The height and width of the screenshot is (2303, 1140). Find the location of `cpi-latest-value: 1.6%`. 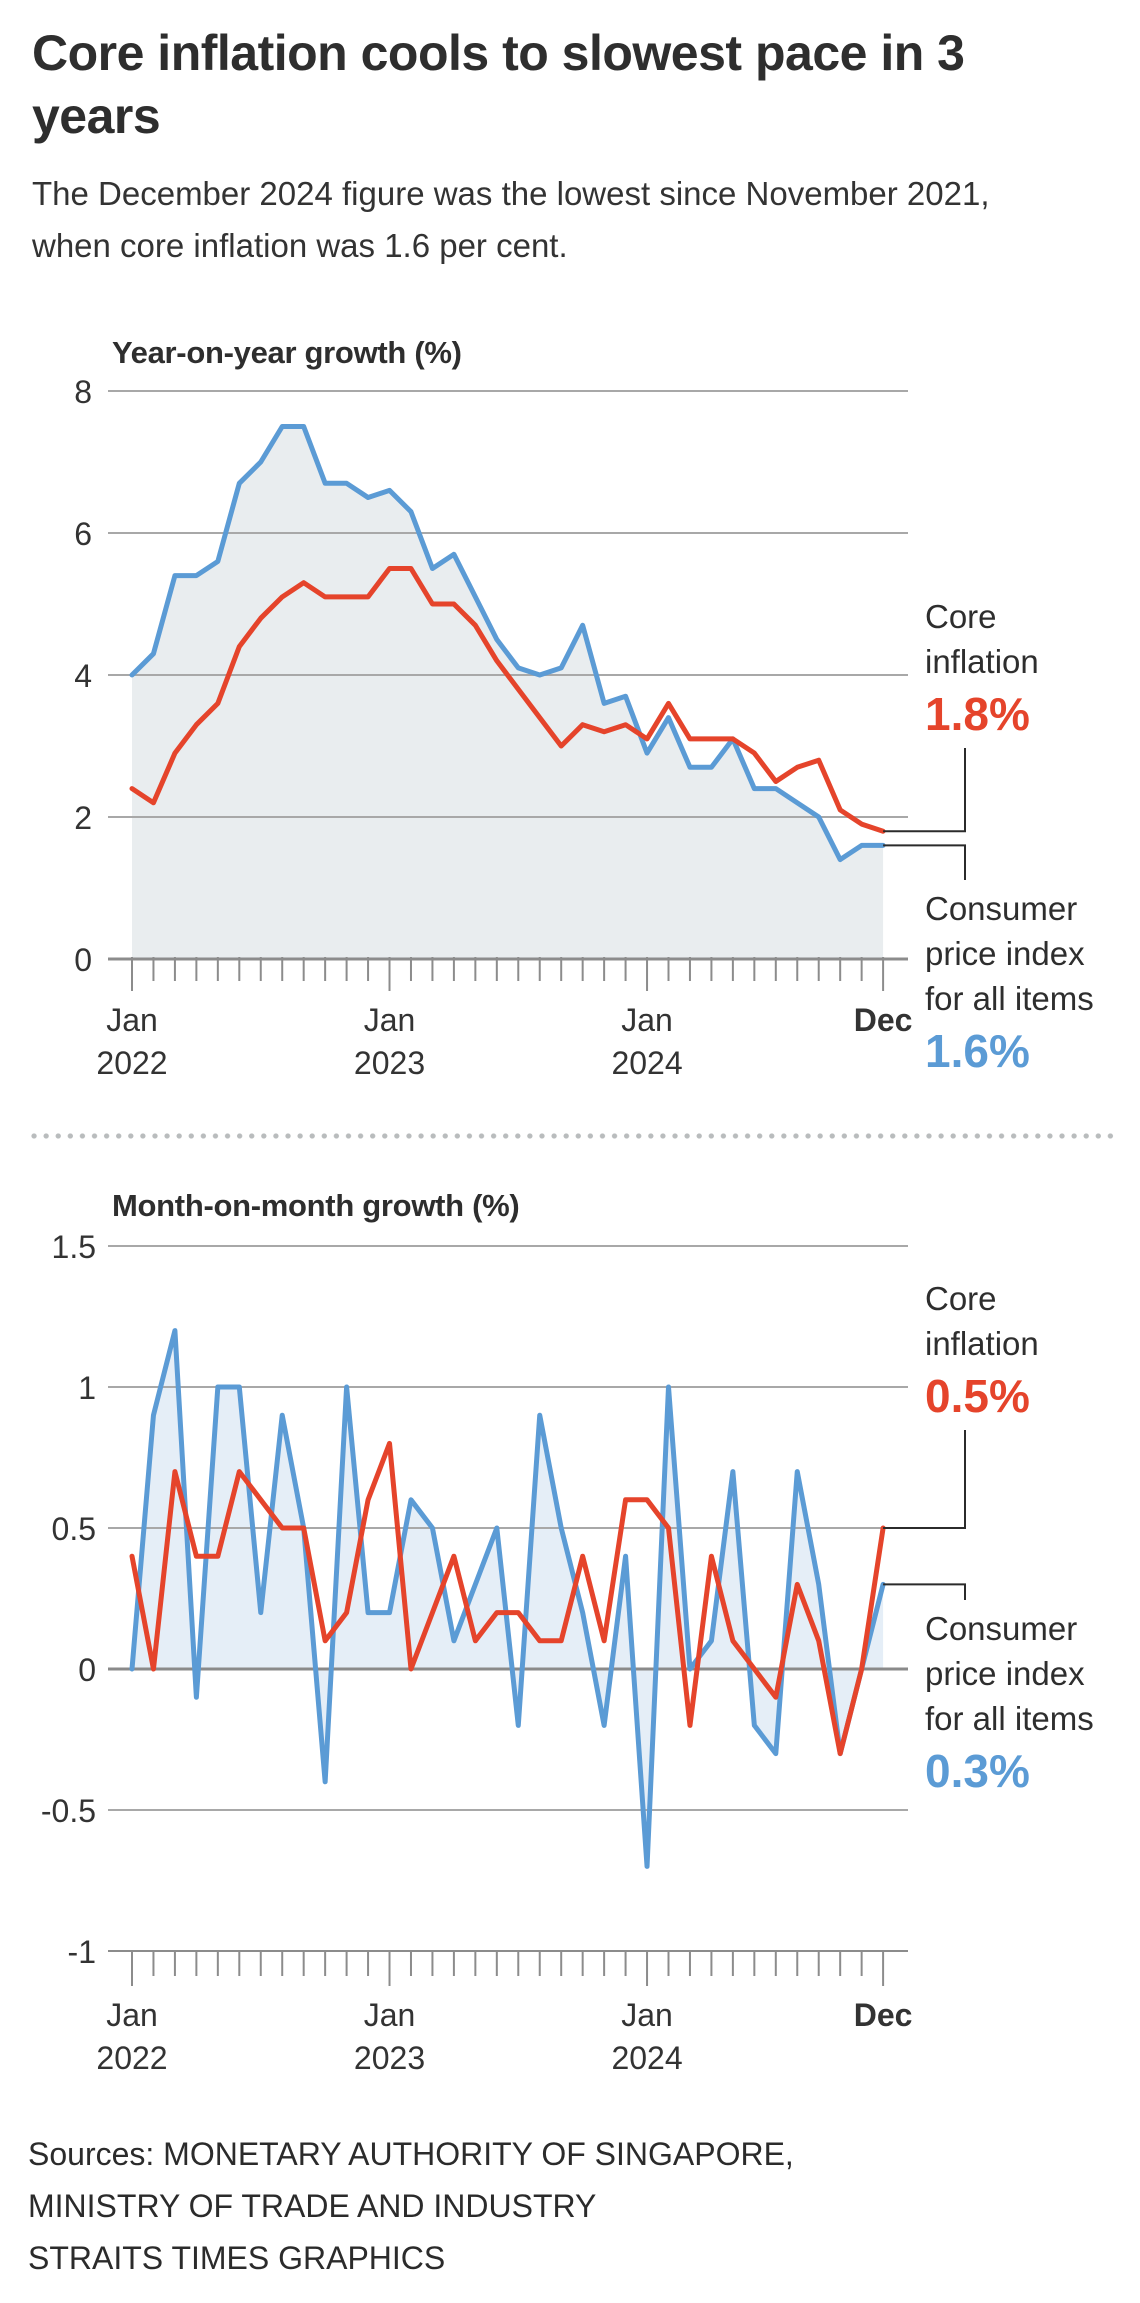

cpi-latest-value: 1.6% is located at coordinates (977, 1051).